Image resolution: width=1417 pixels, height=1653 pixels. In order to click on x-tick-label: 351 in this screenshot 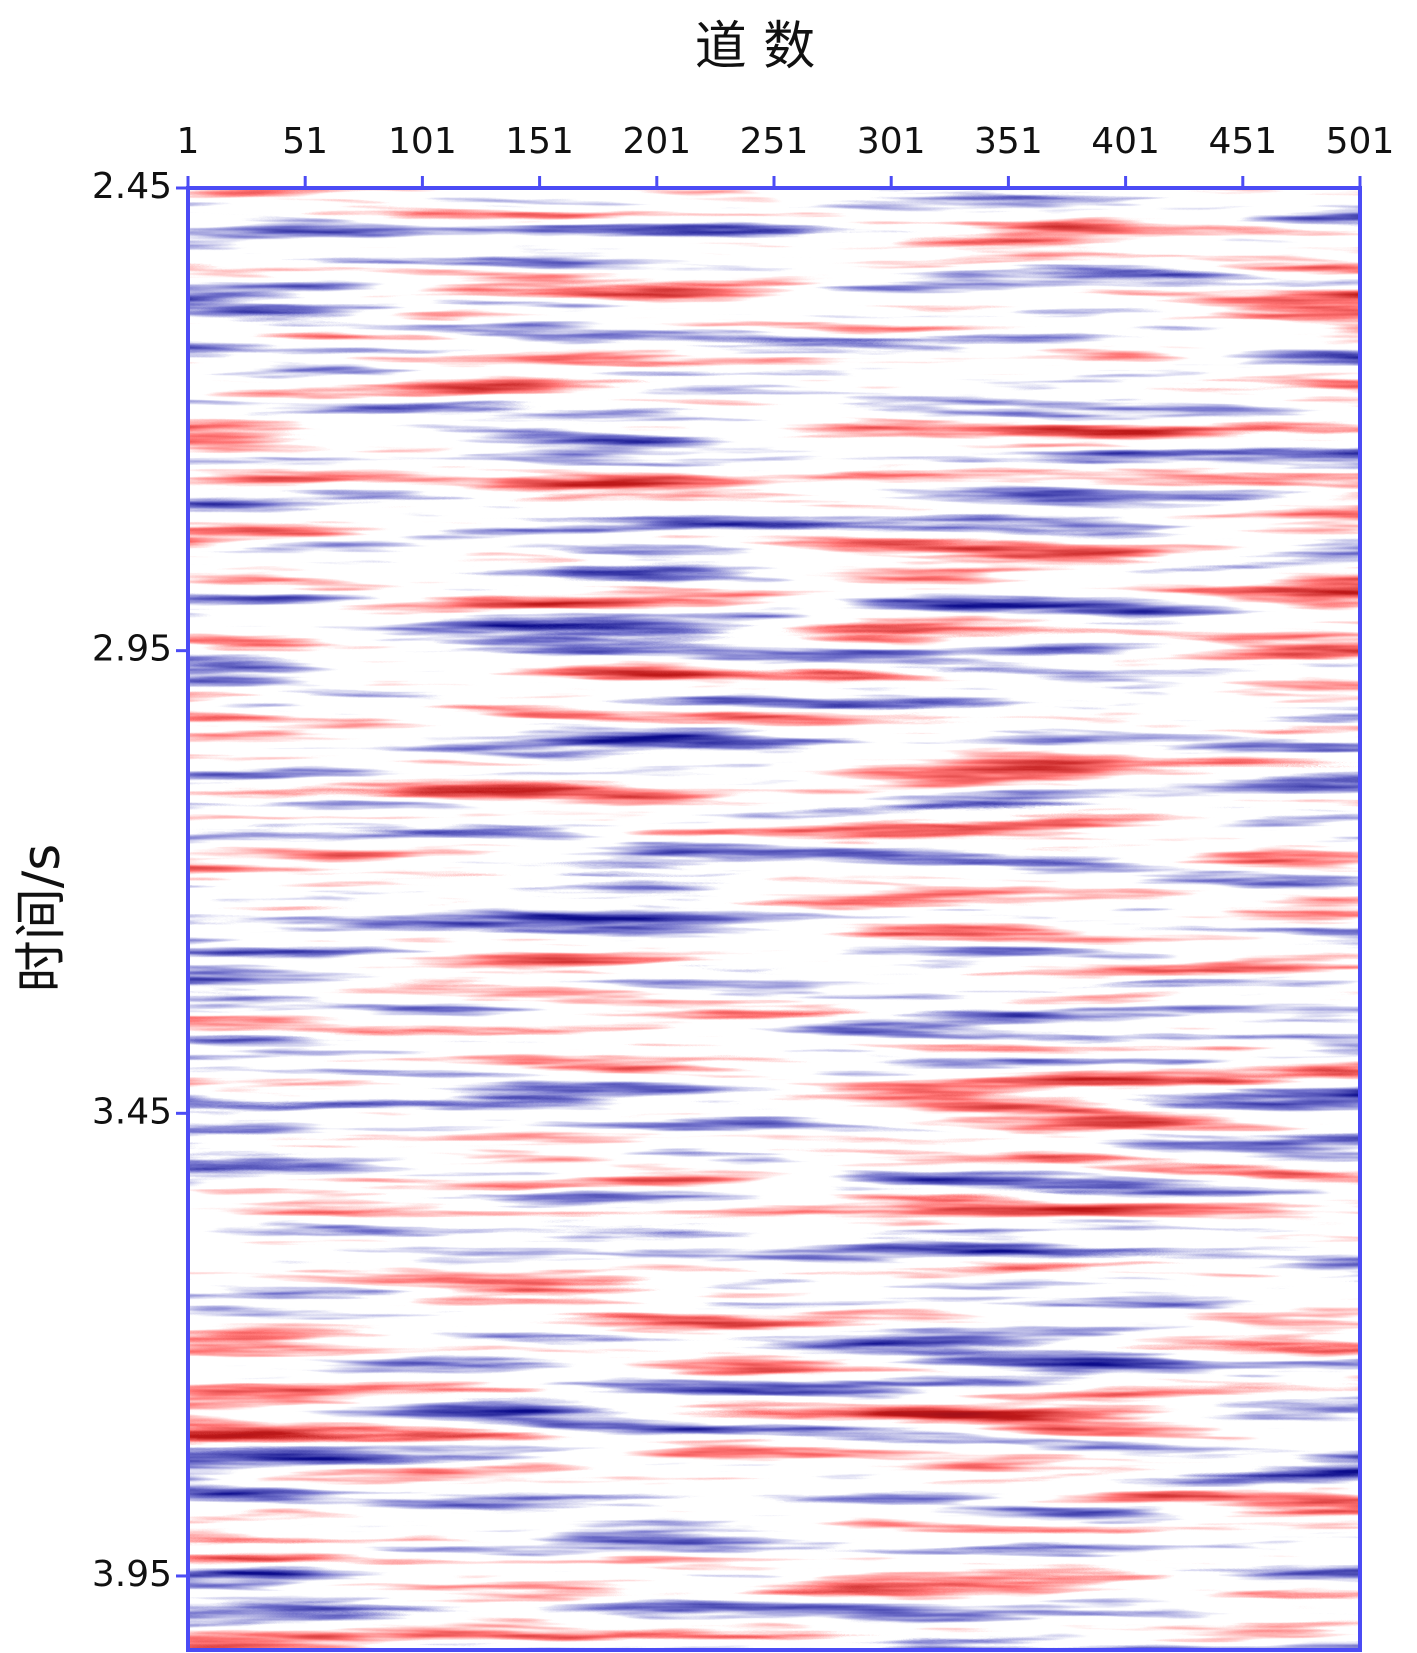, I will do `click(1008, 141)`.